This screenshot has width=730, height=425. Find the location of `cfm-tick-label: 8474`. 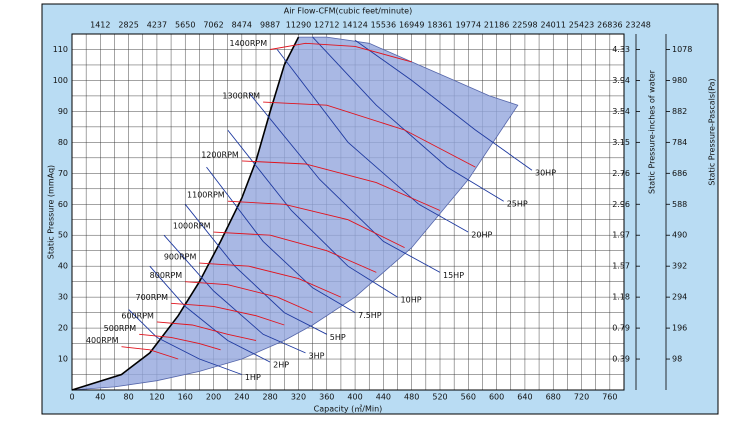

cfm-tick-label: 8474 is located at coordinates (242, 25).